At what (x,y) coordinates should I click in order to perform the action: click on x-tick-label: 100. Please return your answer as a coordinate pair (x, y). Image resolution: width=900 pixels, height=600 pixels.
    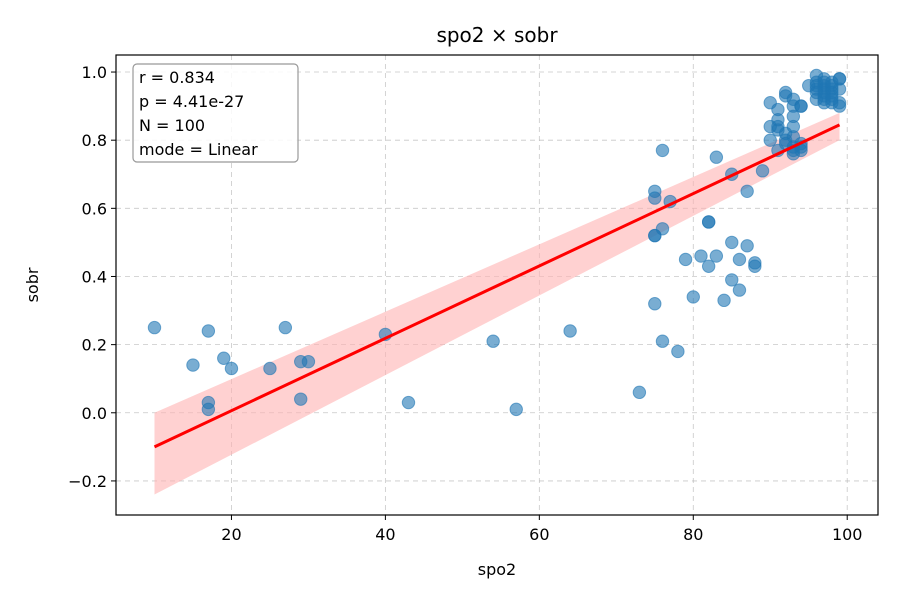
    Looking at the image, I should click on (847, 534).